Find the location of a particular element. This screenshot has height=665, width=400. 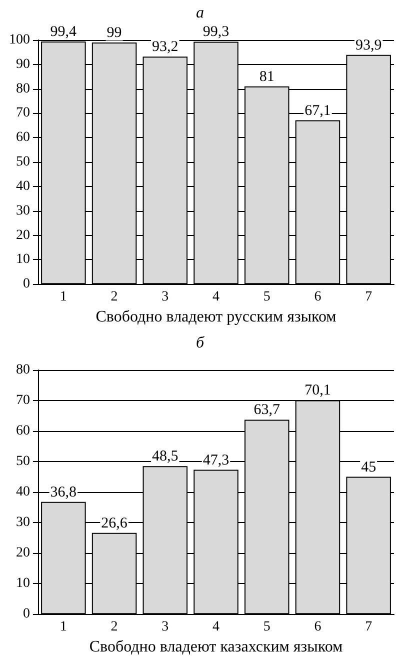

data-label: 99,3 is located at coordinates (216, 32).